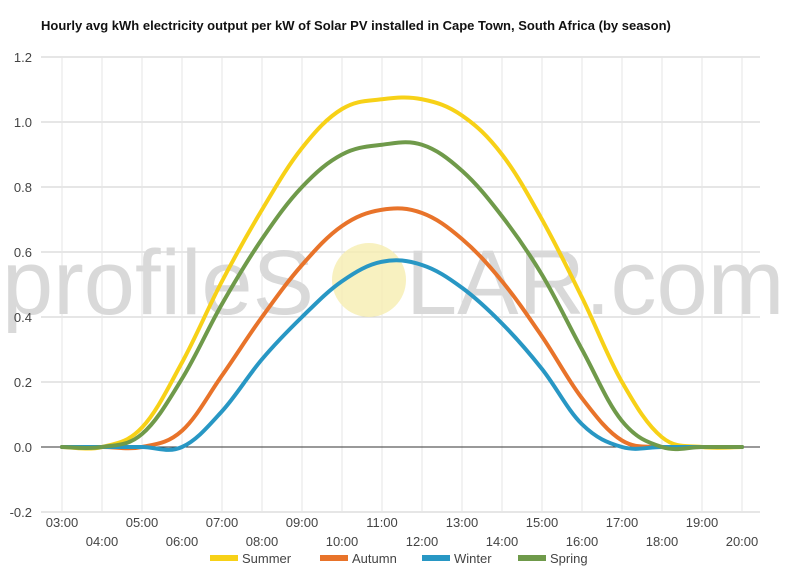 This screenshot has width=800, height=570. Describe the element at coordinates (622, 522) in the screenshot. I see `x-tick-label: 17:00` at that location.